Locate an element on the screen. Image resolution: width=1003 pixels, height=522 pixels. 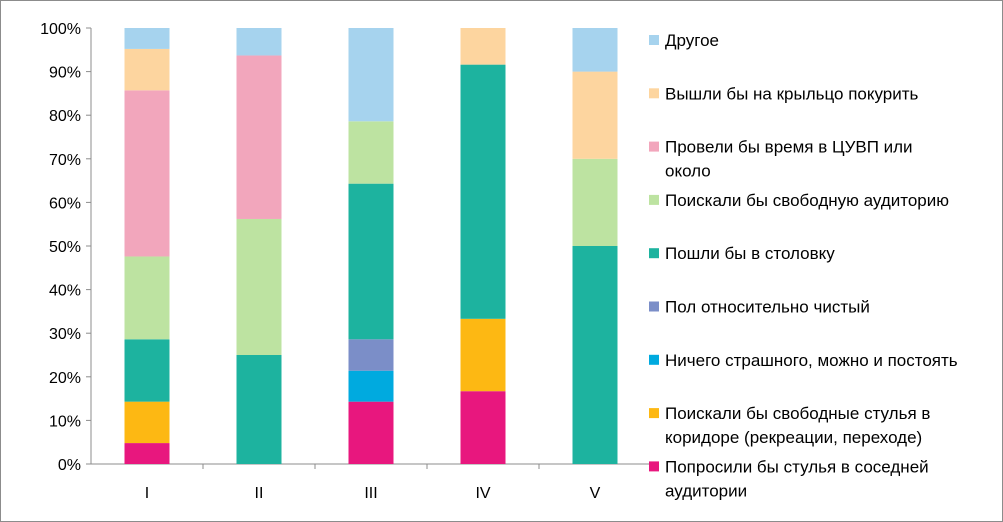
y-tick-label: 60% is located at coordinates (65, 203).